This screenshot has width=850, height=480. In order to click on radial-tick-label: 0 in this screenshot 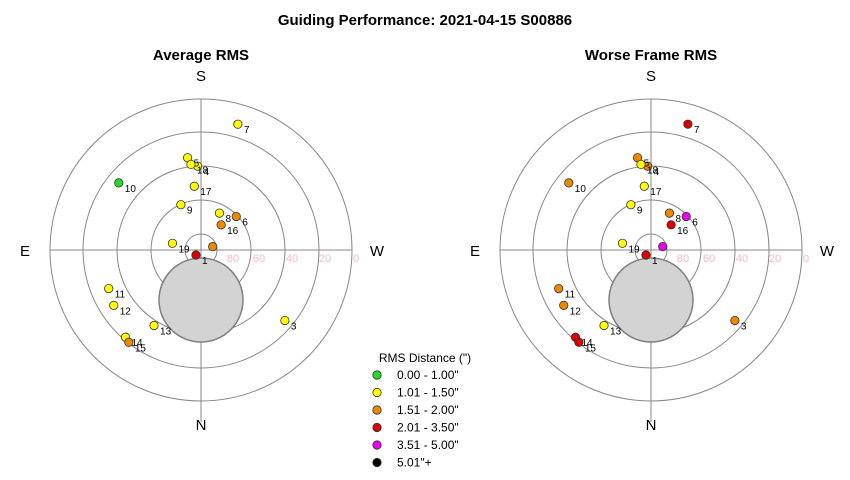, I will do `click(356, 259)`.